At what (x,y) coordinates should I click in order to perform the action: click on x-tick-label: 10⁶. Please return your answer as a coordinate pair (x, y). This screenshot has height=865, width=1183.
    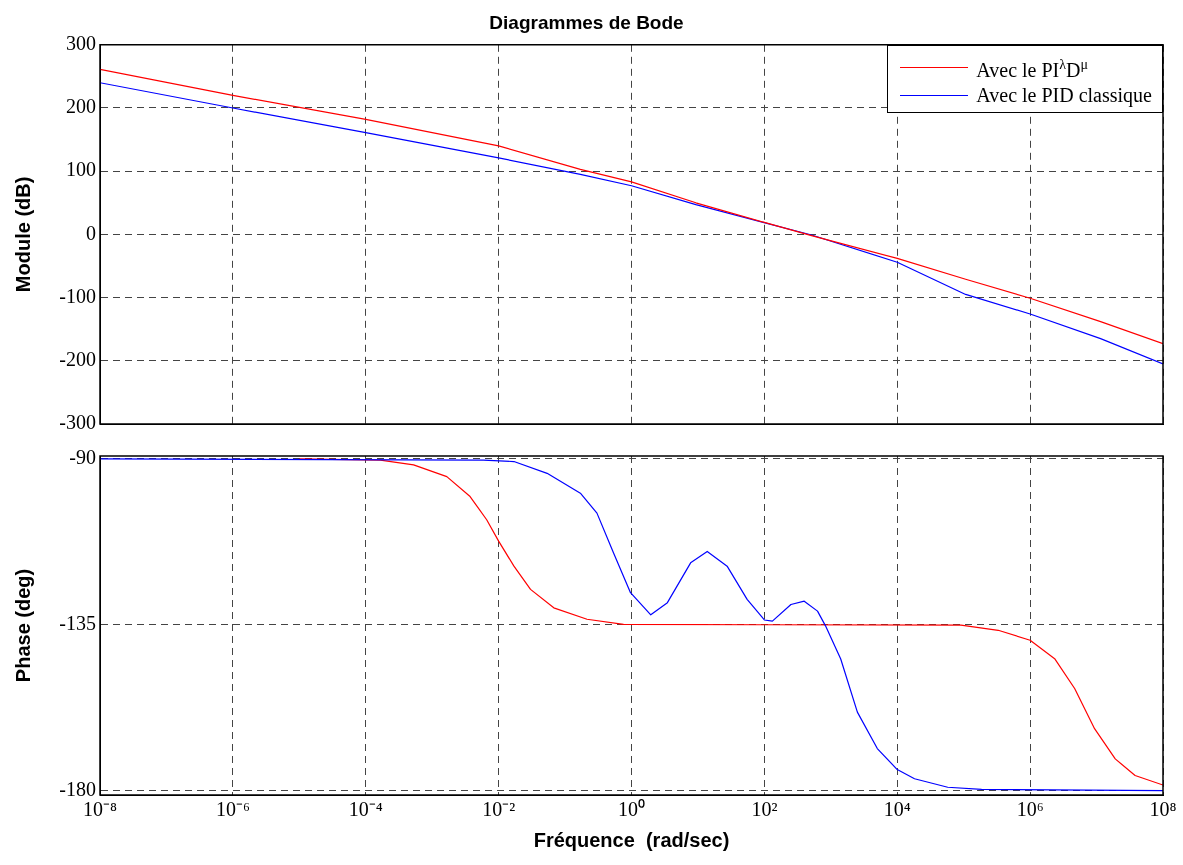
    Looking at the image, I should click on (1030, 809).